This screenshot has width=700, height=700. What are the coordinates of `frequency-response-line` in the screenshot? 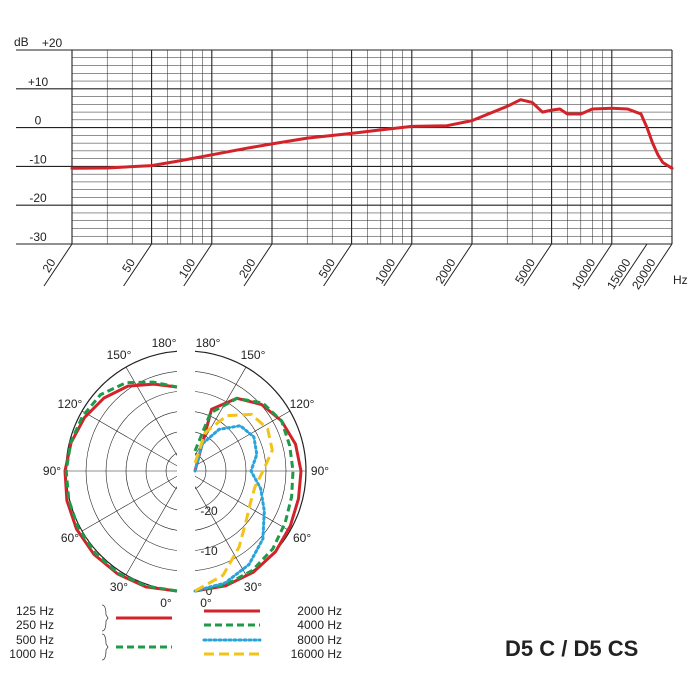 It's located at (372, 134).